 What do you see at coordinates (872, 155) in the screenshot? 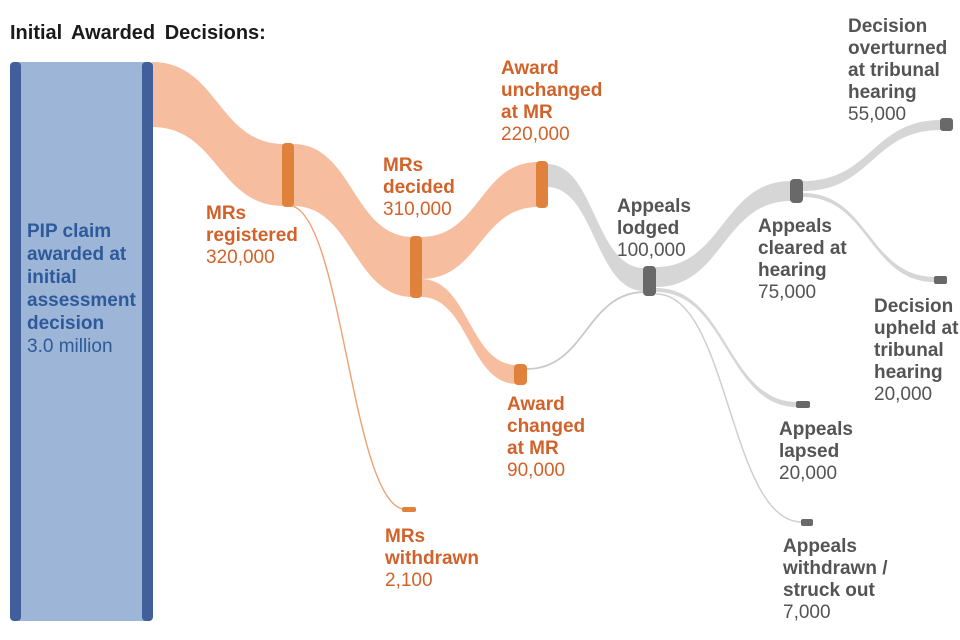
I see `flow-appeals-cleared-to-decision-overturned` at bounding box center [872, 155].